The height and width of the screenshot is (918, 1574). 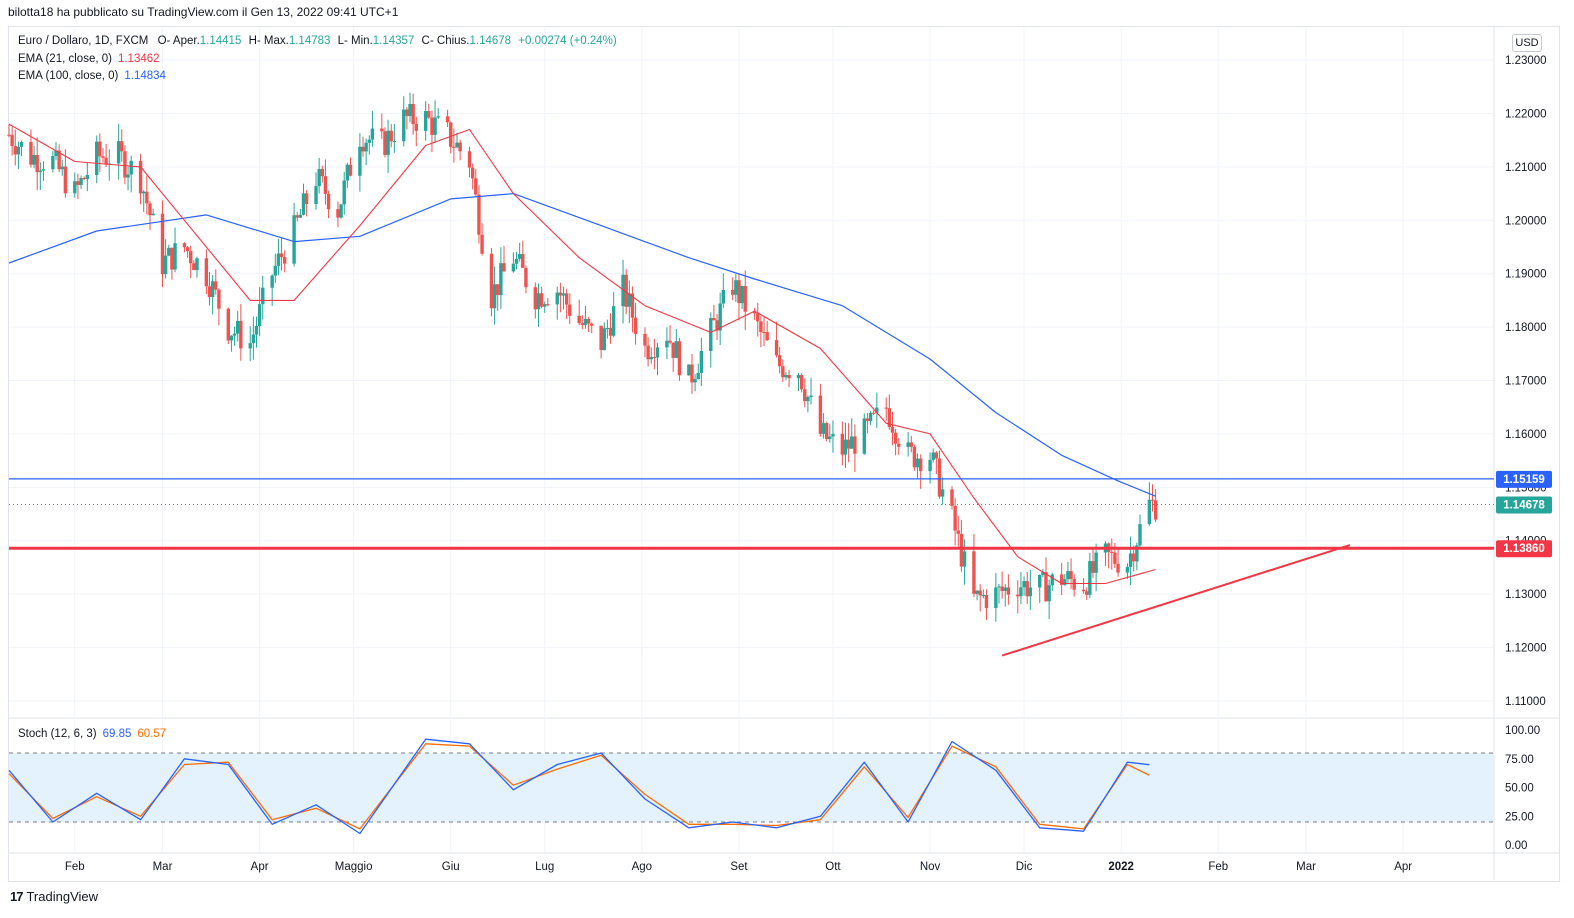 What do you see at coordinates (83, 41) in the screenshot?
I see `symbol-name: Euro / Dollaro, 1D, FXCM` at bounding box center [83, 41].